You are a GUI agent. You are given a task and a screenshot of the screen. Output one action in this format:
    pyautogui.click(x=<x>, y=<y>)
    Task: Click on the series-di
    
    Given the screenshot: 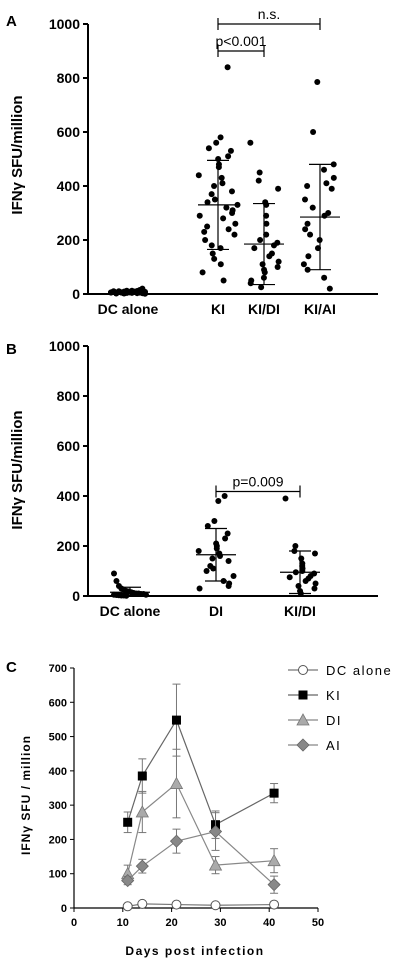 What is the action you would take?
    pyautogui.click(x=201, y=815)
    